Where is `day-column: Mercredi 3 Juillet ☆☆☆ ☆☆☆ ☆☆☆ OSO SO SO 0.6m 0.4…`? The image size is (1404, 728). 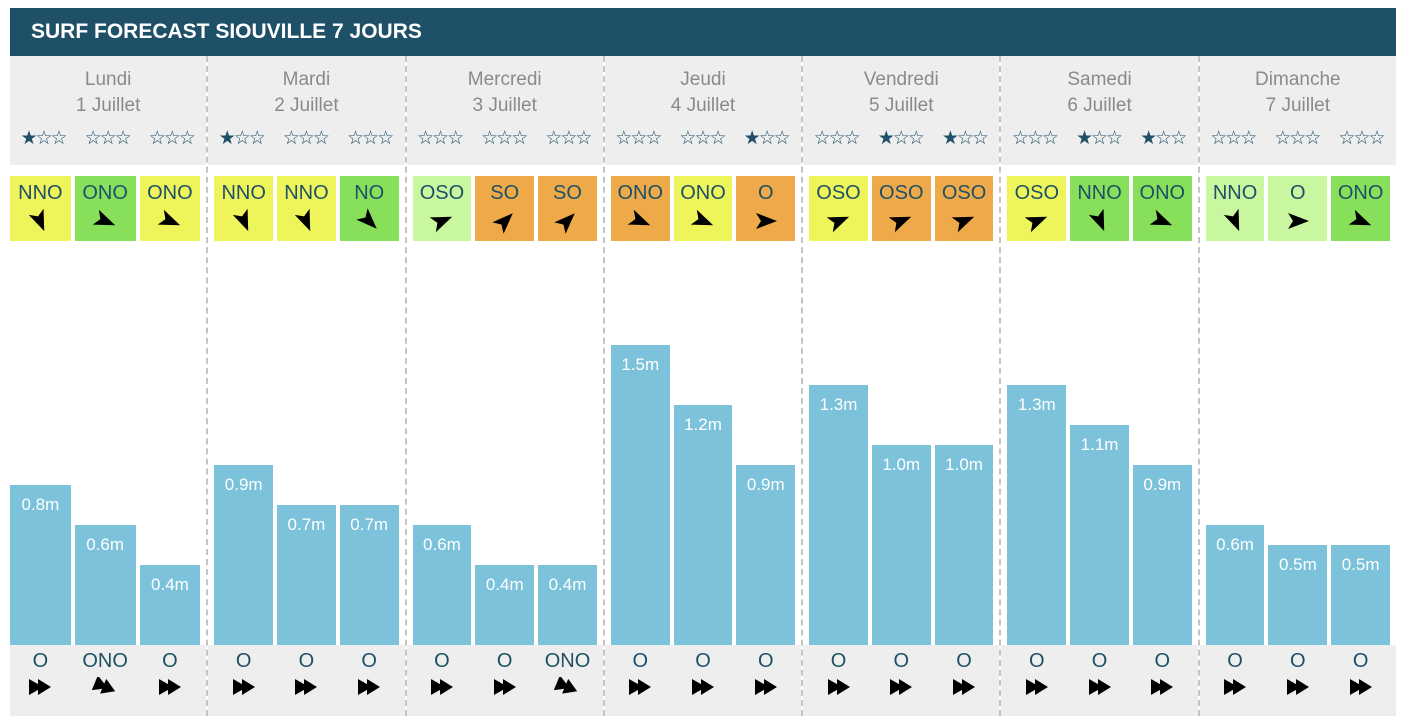 day-column: Mercredi 3 Juillet ☆☆☆ ☆☆☆ ☆☆☆ OSO SO SO 0.6m 0.4… is located at coordinates (503, 386).